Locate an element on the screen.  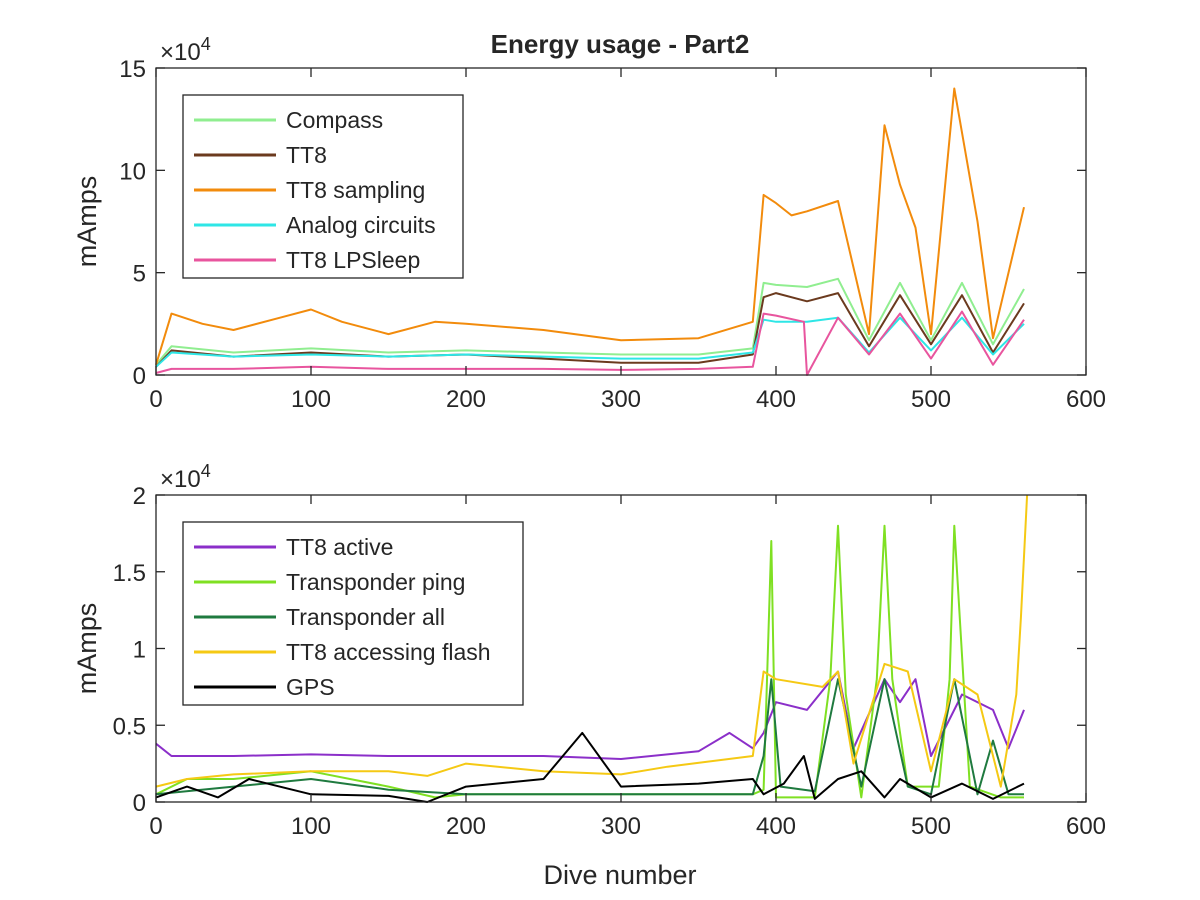
bottom-y-exponent-base: ×10 is located at coordinates (180, 479).